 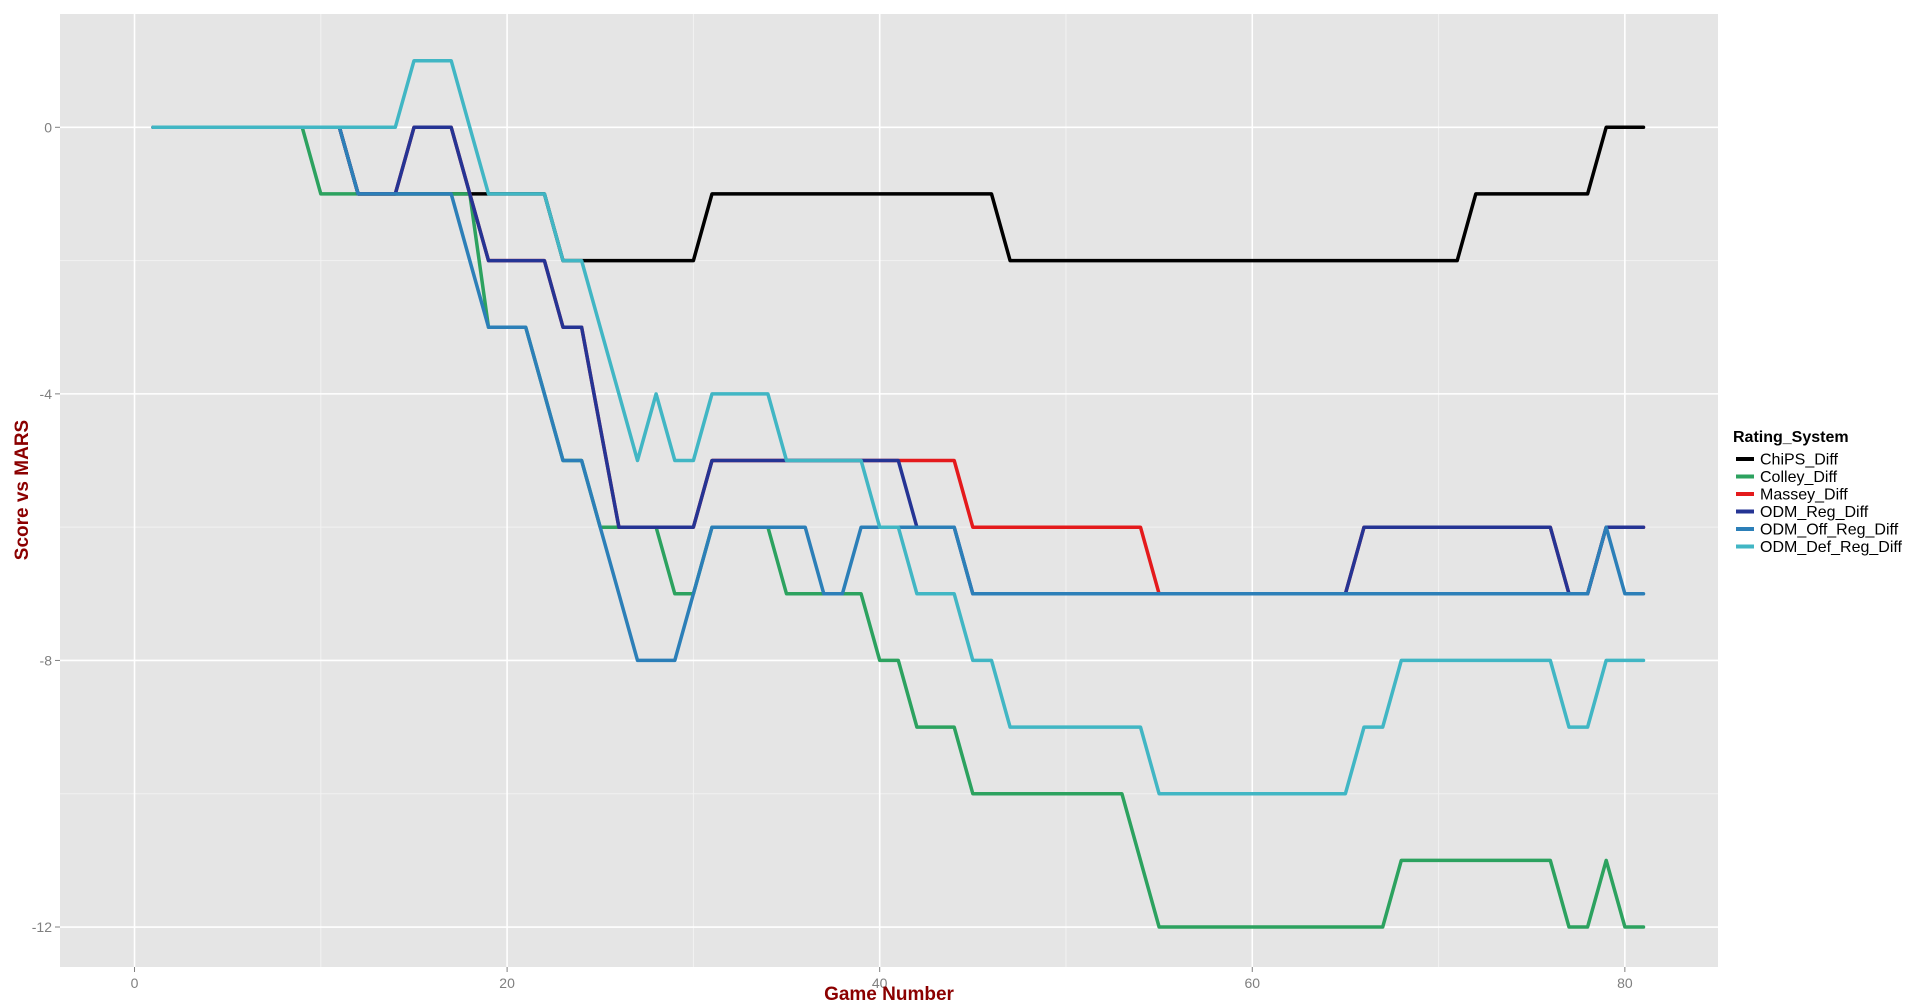 What do you see at coordinates (22, 490) in the screenshot?
I see `y-axis-title: Score vs MARS` at bounding box center [22, 490].